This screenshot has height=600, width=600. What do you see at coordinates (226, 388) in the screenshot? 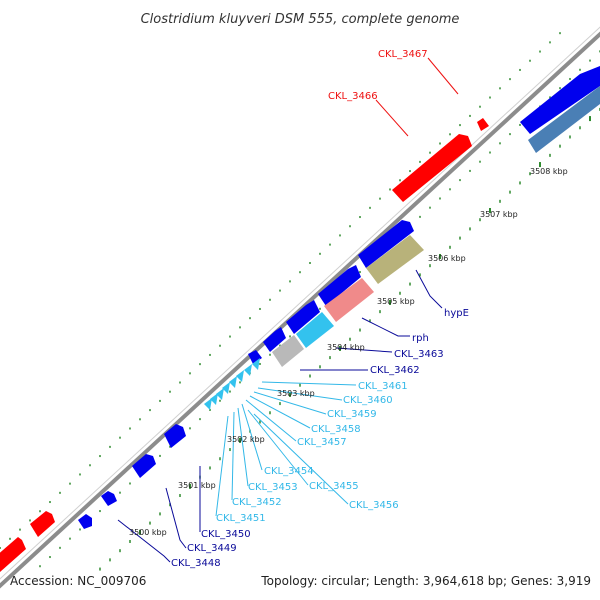
I see `gene-ckl3457` at bounding box center [226, 388].